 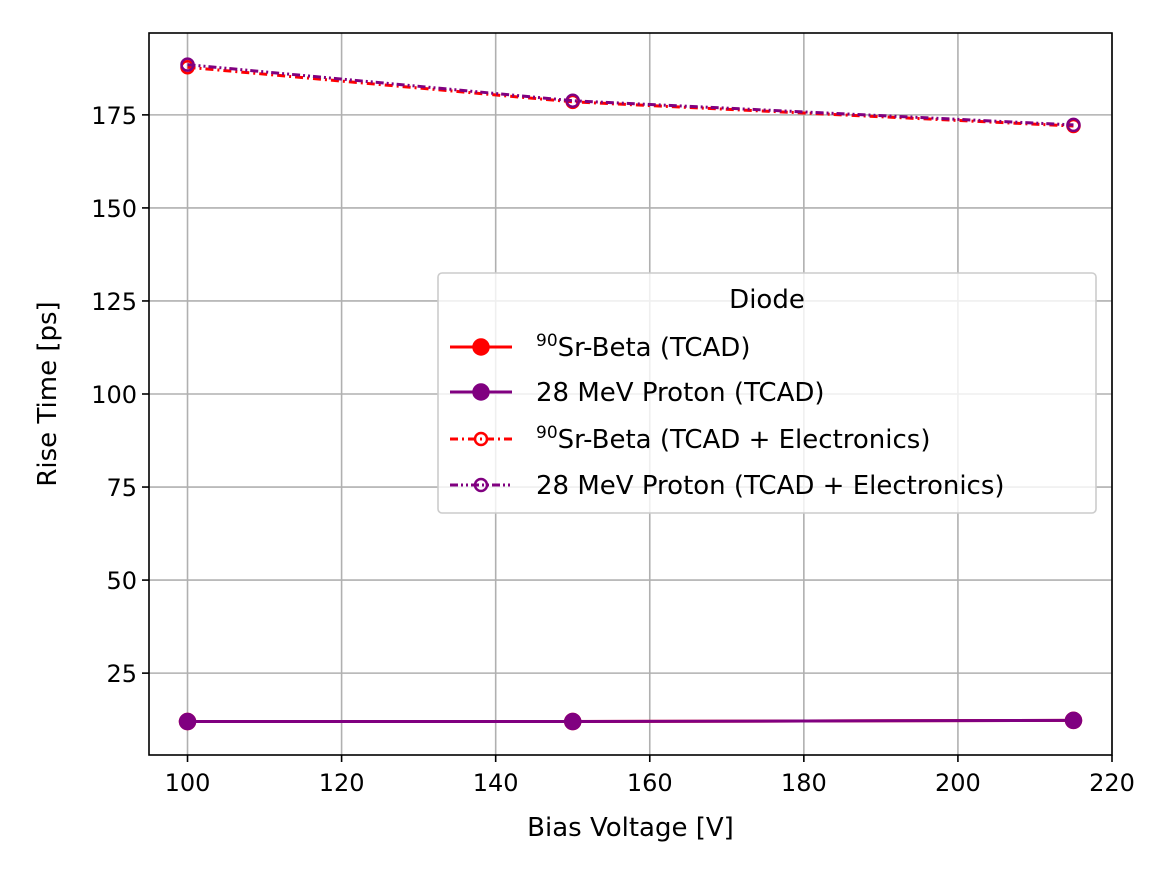 I want to click on x-tick-label: 220, so click(x=1112, y=783).